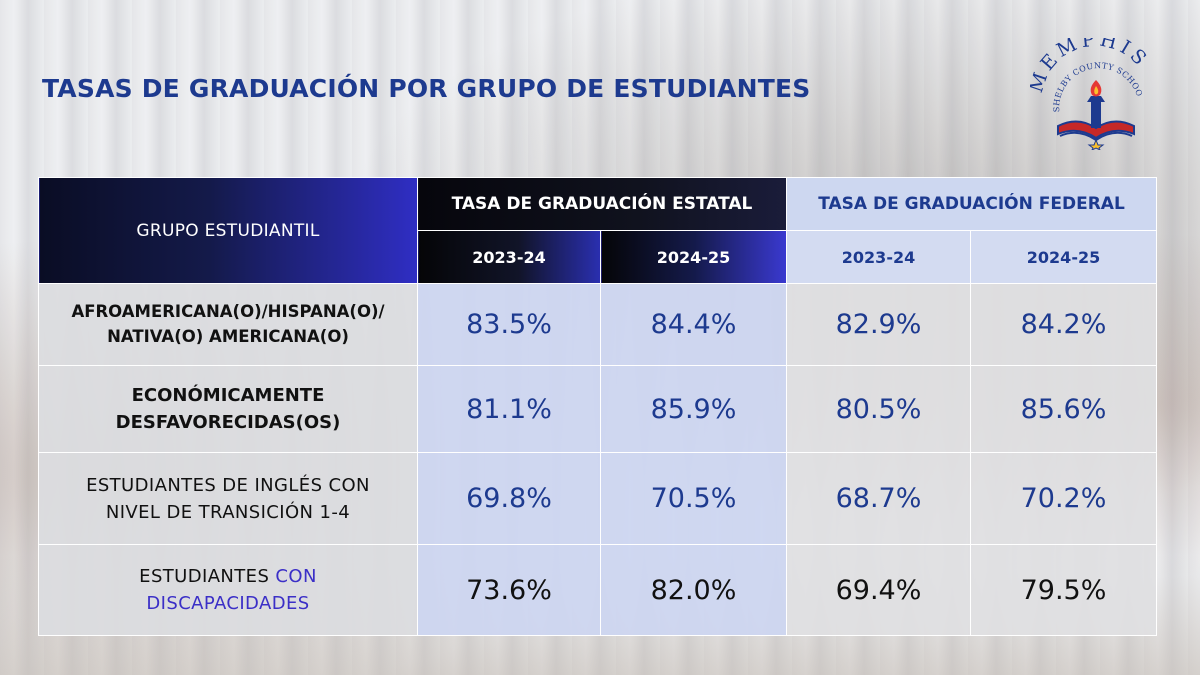  What do you see at coordinates (509, 590) in the screenshot?
I see `cell-state-2023-24: 73.6%` at bounding box center [509, 590].